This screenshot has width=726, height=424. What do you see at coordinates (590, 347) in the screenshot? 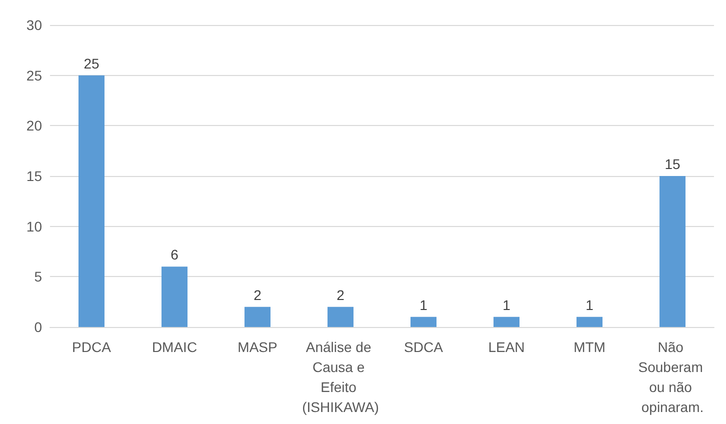
I see `x-tick-label: MTM` at bounding box center [590, 347].